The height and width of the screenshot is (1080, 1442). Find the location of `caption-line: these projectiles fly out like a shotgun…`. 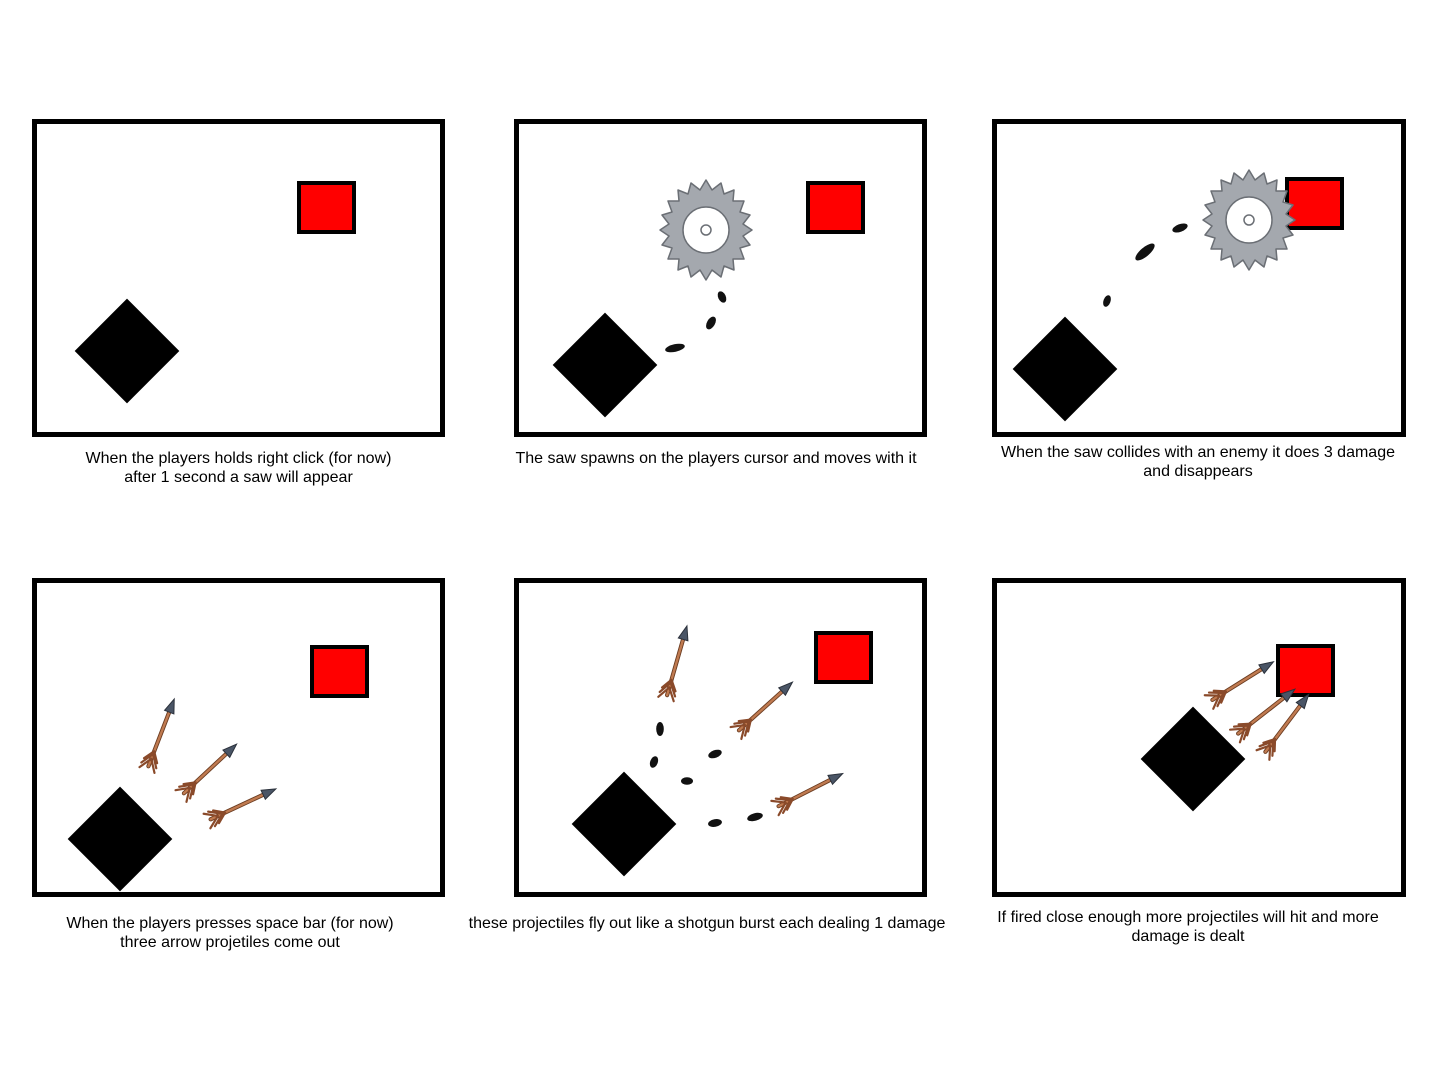

caption-line: these projectiles fly out like a shotgun… is located at coordinates (707, 923).